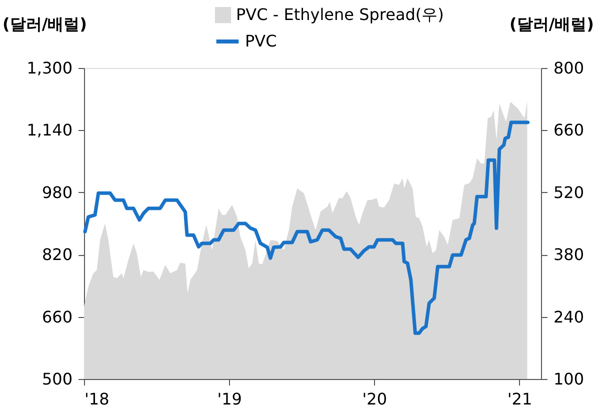 This screenshot has width=603, height=410. What do you see at coordinates (552, 24) in the screenshot?
I see `y2-axis-title: (달러/배럴)` at bounding box center [552, 24].